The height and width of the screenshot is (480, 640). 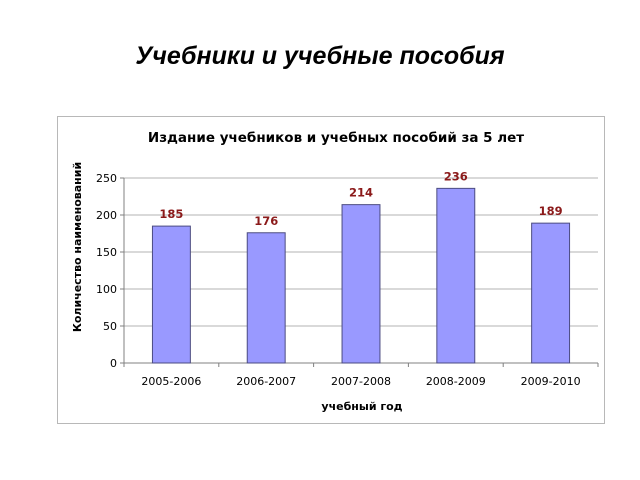 What do you see at coordinates (110, 326) in the screenshot?
I see `y-tick-label: 50` at bounding box center [110, 326].